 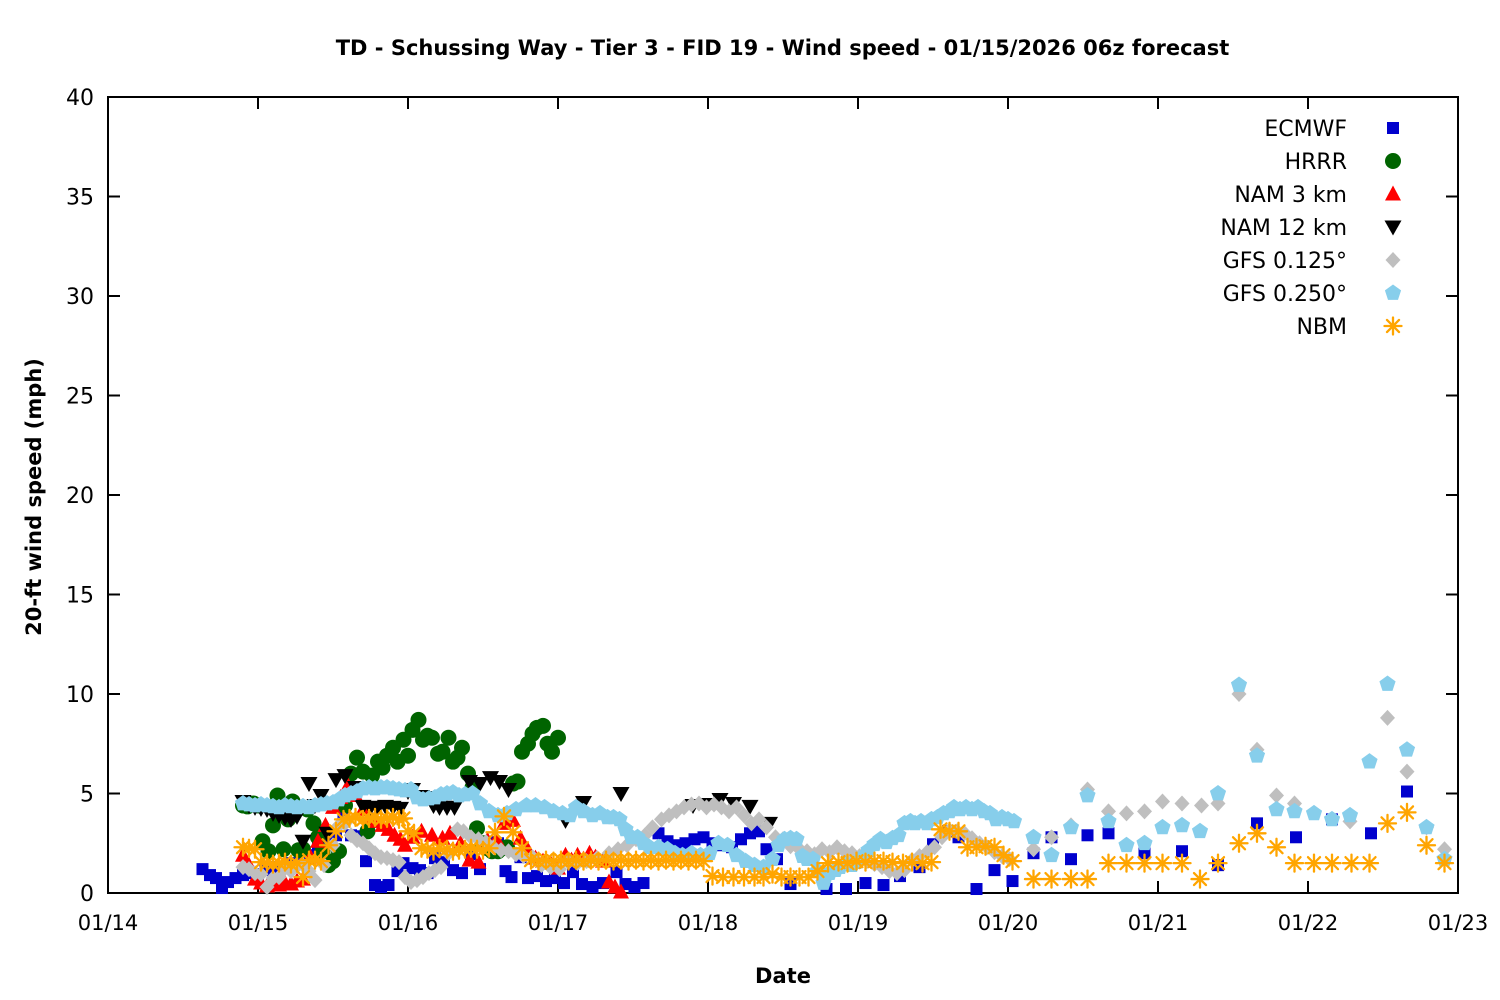 I want to click on y-tick-label: 30, so click(x=80, y=297).